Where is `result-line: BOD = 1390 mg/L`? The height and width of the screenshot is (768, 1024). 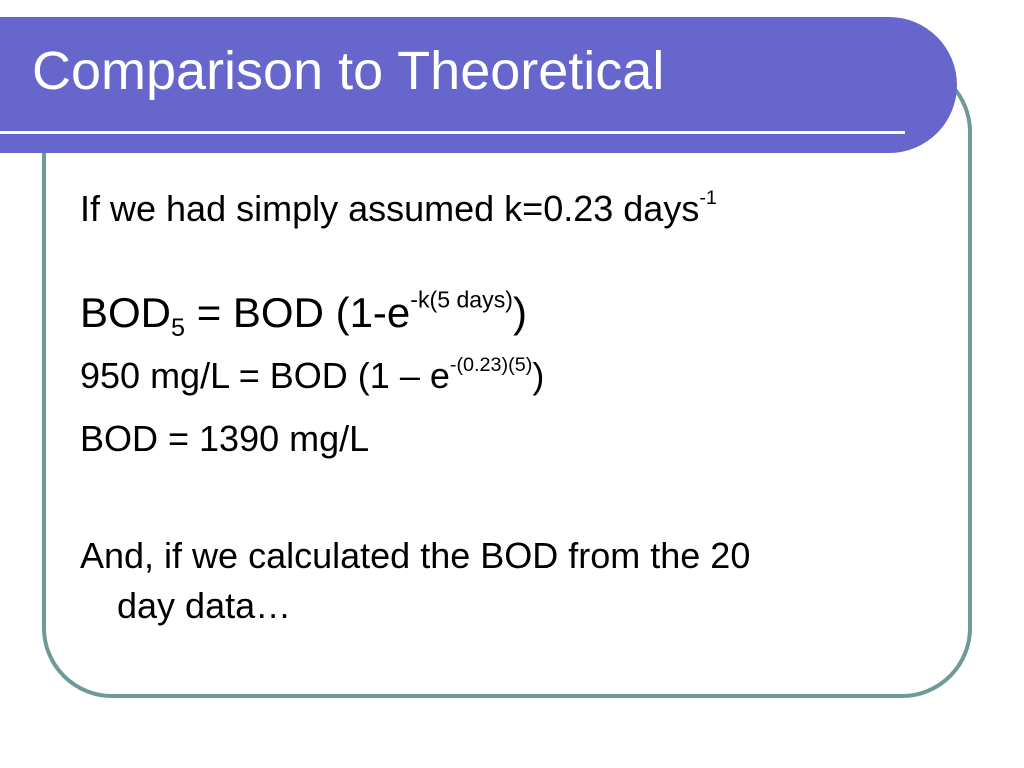 result-line: BOD = 1390 mg/L is located at coordinates (225, 438).